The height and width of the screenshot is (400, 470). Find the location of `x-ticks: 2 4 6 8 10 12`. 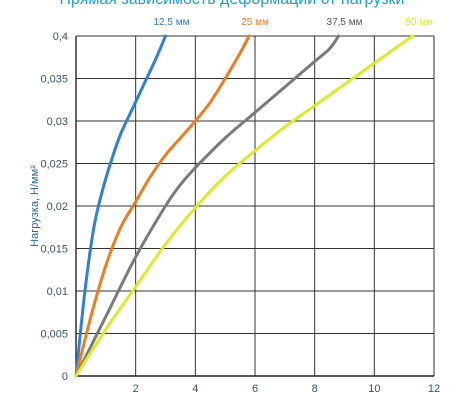

x-ticks: 2 4 6 8 10 12 is located at coordinates (287, 389).